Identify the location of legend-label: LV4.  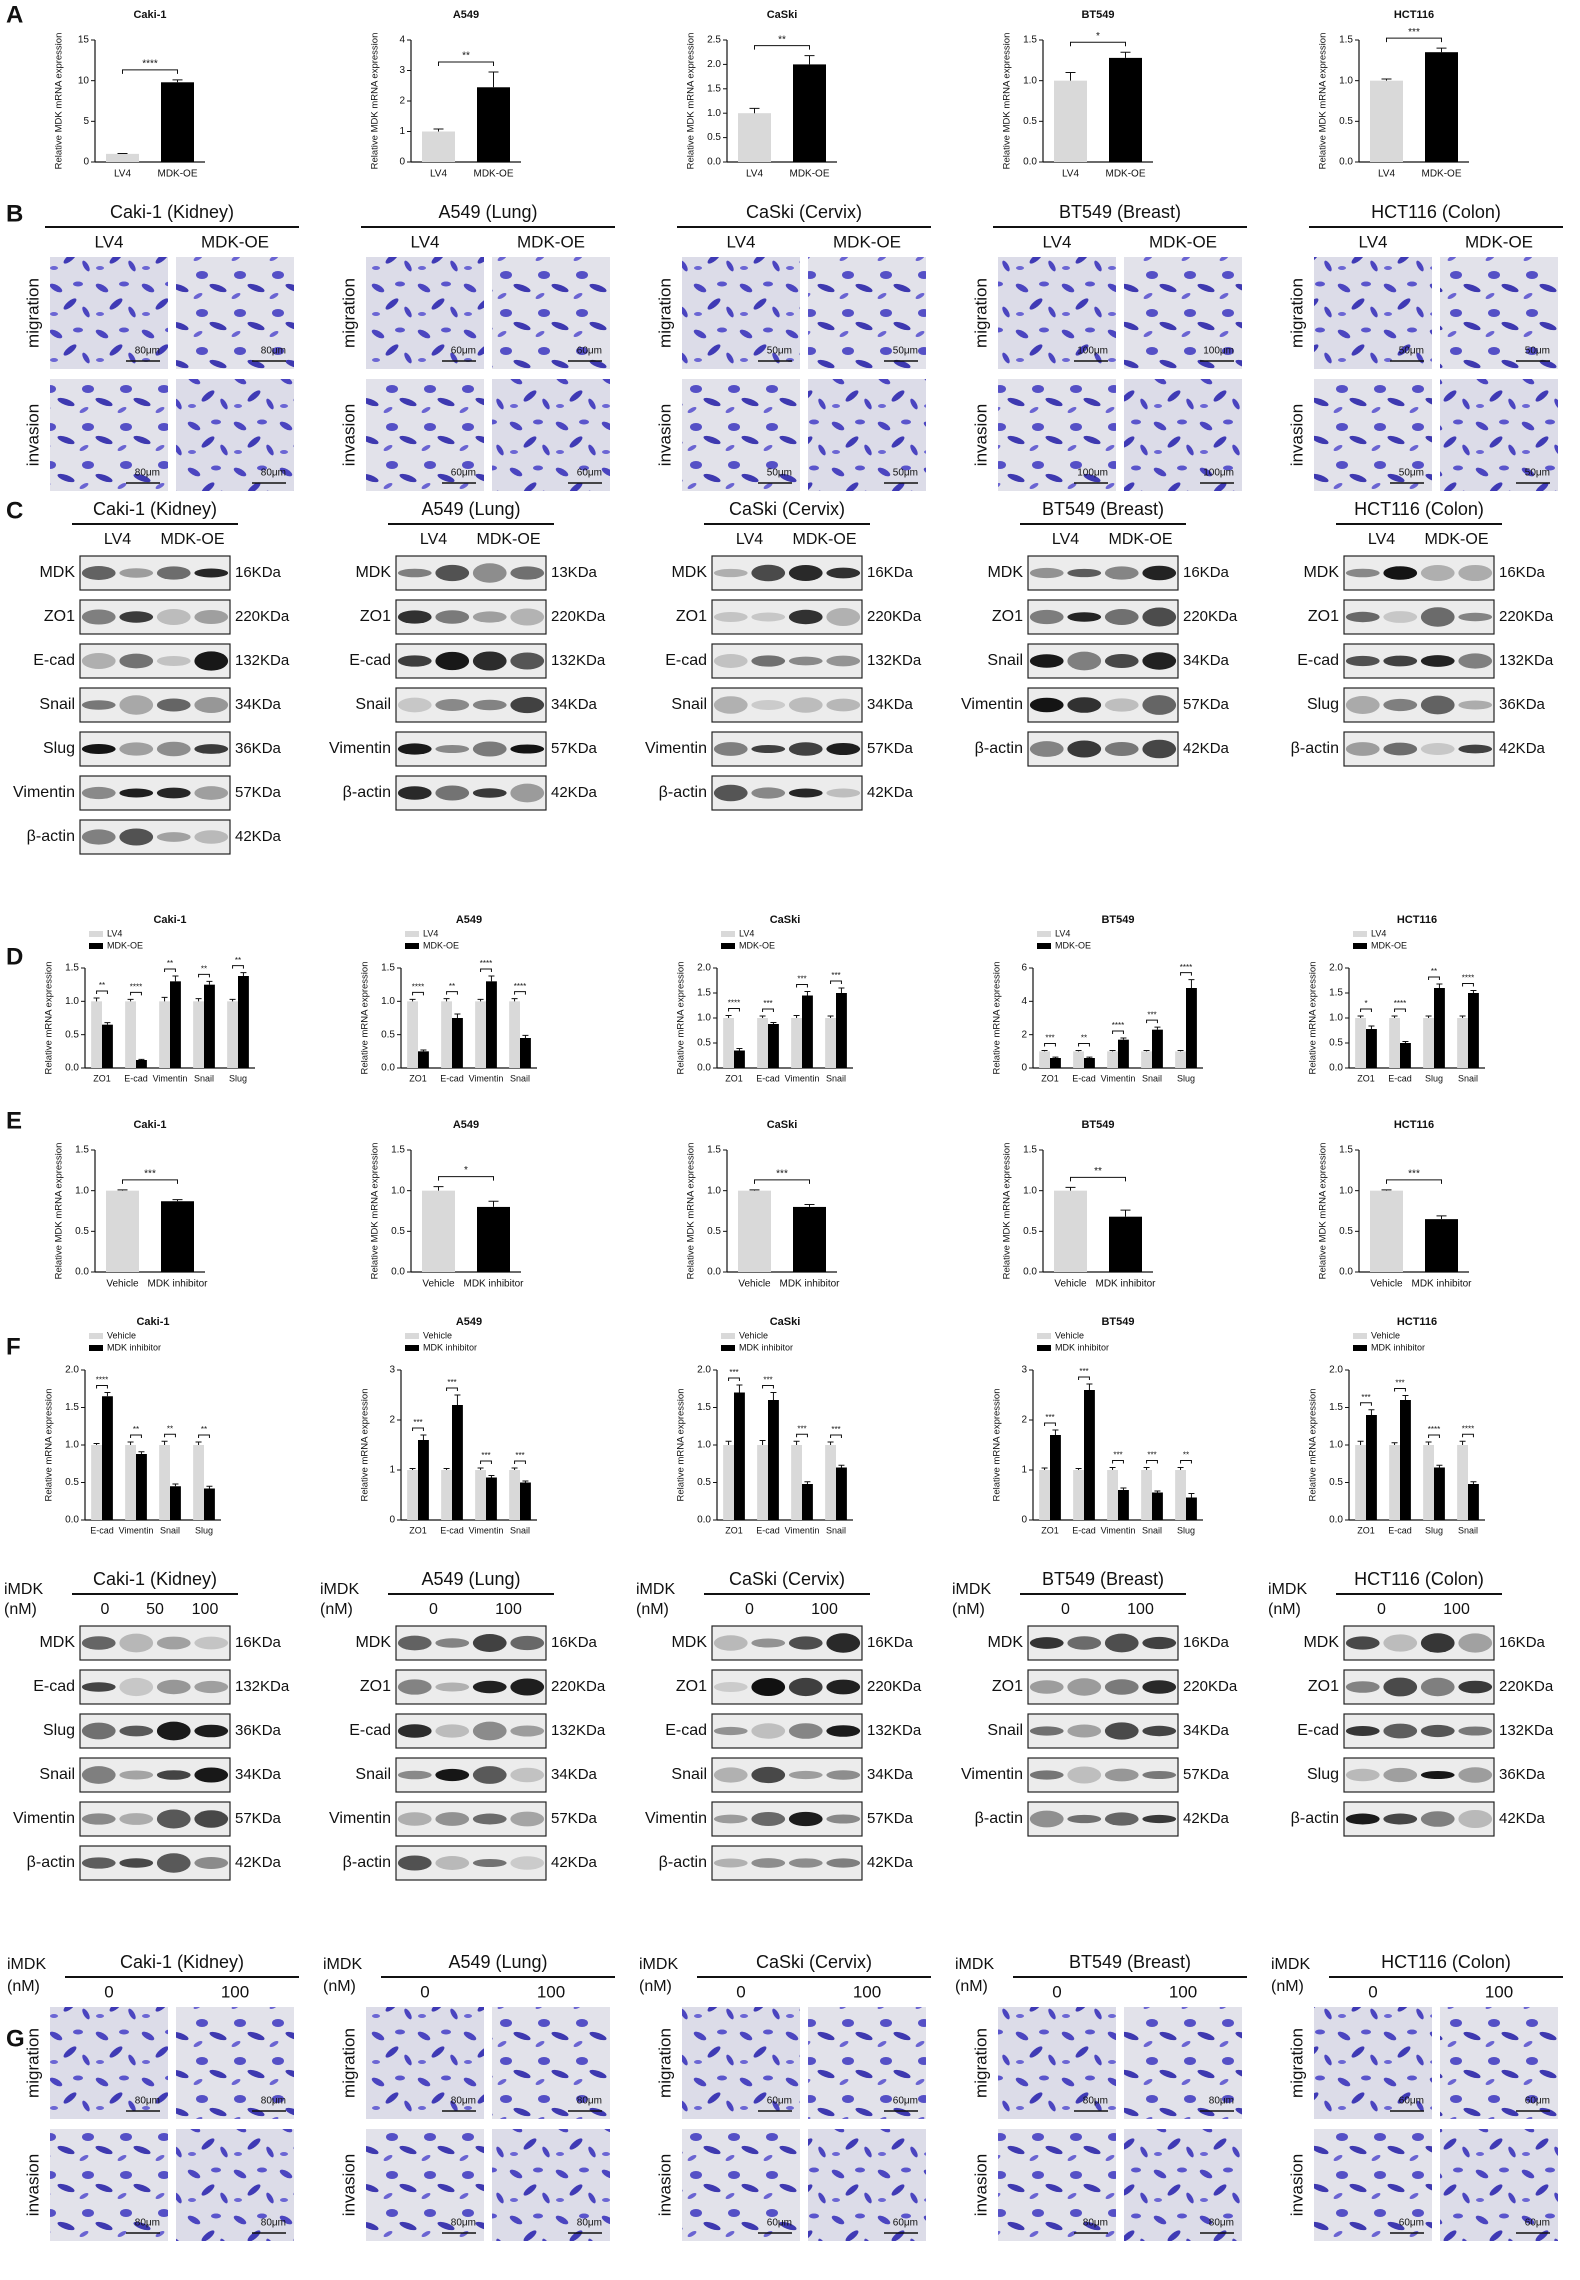
(1062, 933).